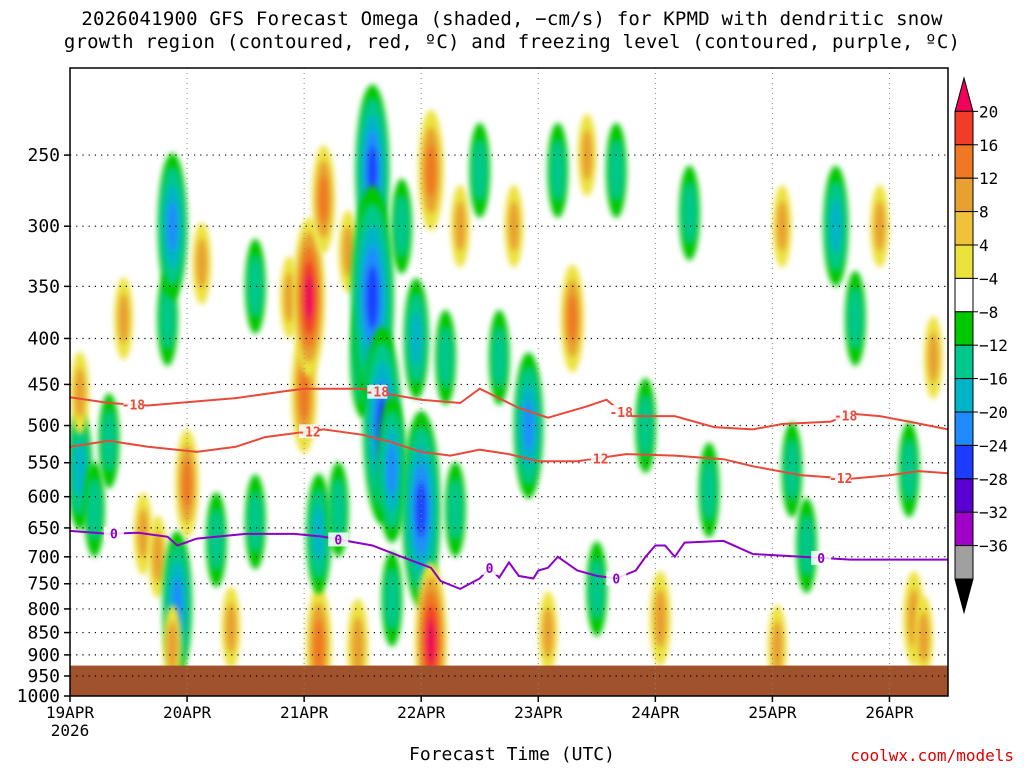 This screenshot has height=768, width=1024. I want to click on contour-line, so click(509, 409).